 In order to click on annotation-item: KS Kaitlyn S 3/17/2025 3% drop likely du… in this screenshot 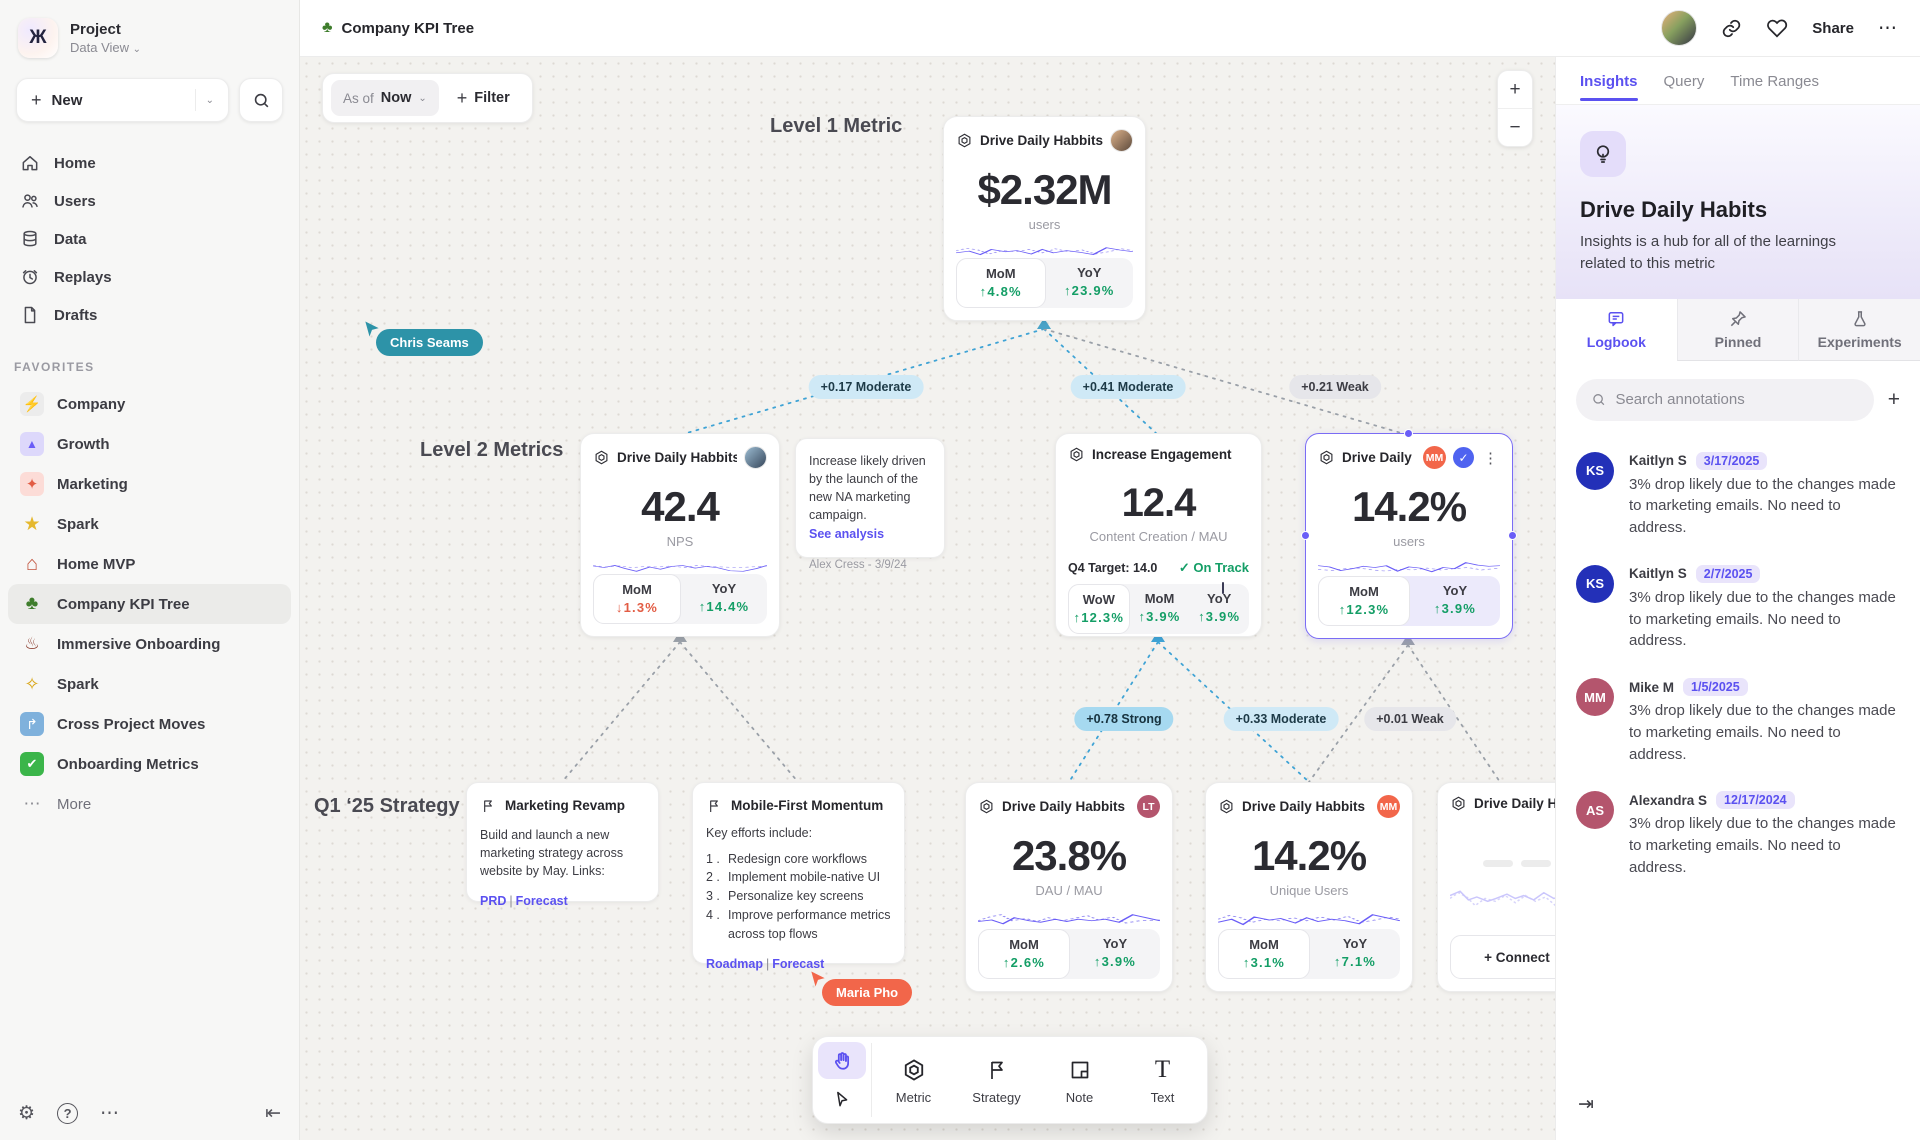, I will do `click(1738, 495)`.